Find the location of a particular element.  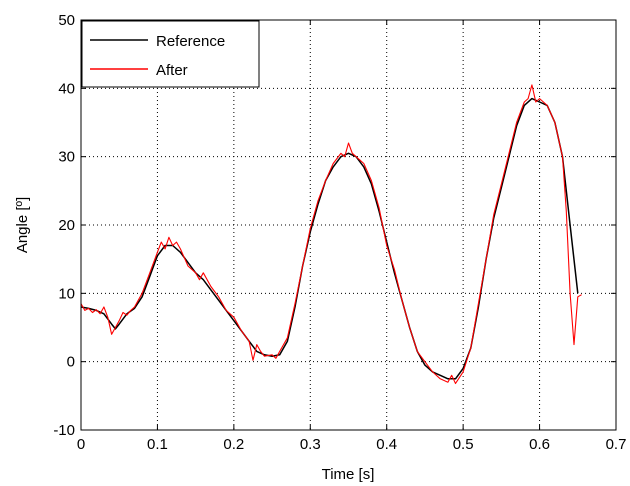

x-tick-label: 0 is located at coordinates (81, 444).